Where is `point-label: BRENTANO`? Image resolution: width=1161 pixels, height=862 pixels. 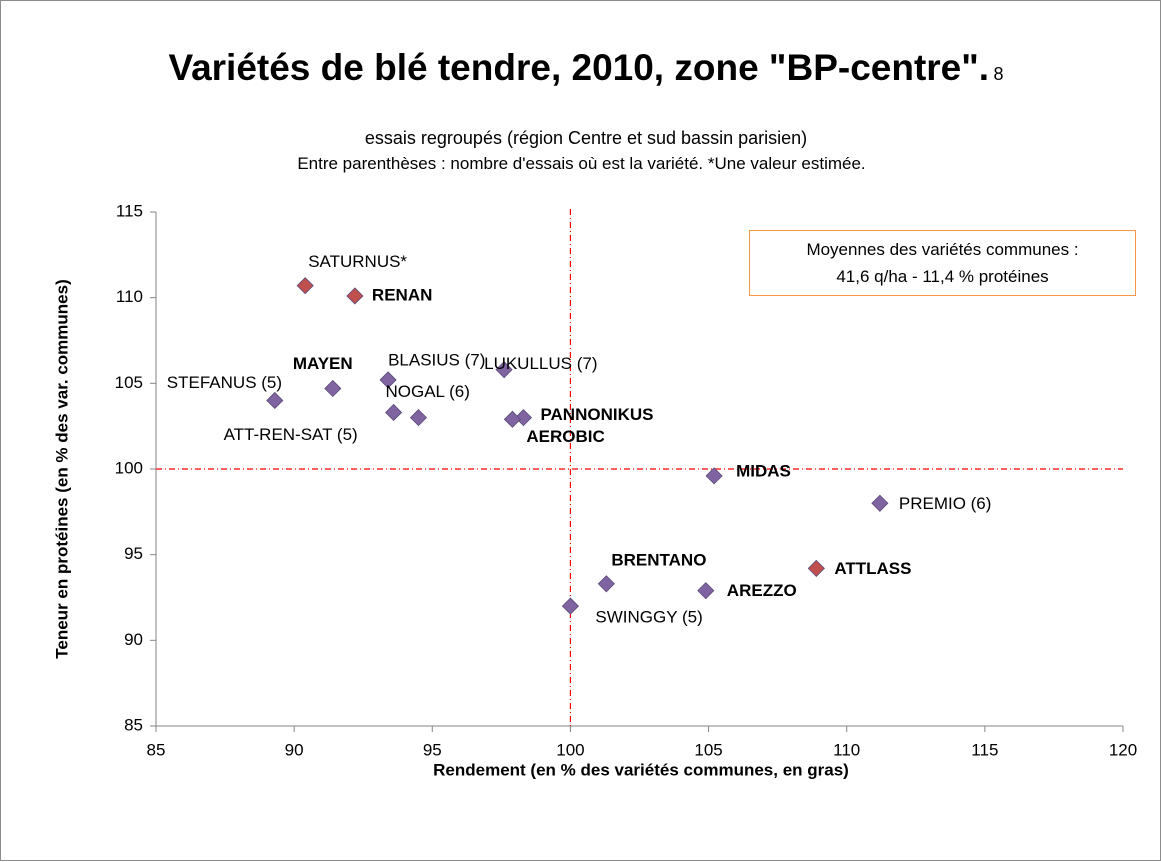
point-label: BRENTANO is located at coordinates (658, 559).